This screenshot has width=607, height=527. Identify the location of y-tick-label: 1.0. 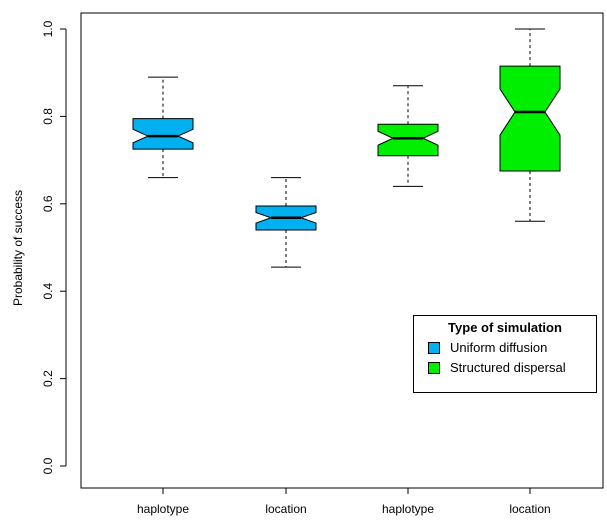
(48, 28).